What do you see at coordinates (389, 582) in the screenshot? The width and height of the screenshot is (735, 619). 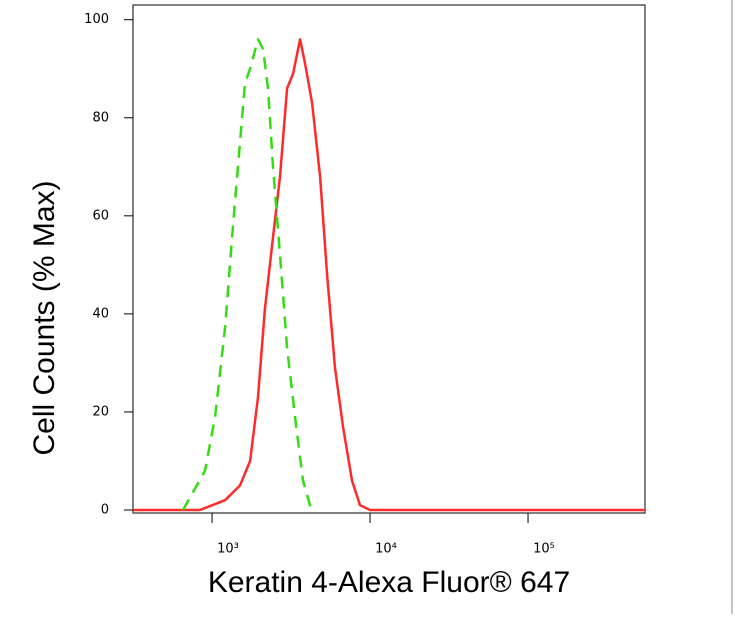 I see `x-axis-label: Keratin 4-Alexa Fluor® 647` at bounding box center [389, 582].